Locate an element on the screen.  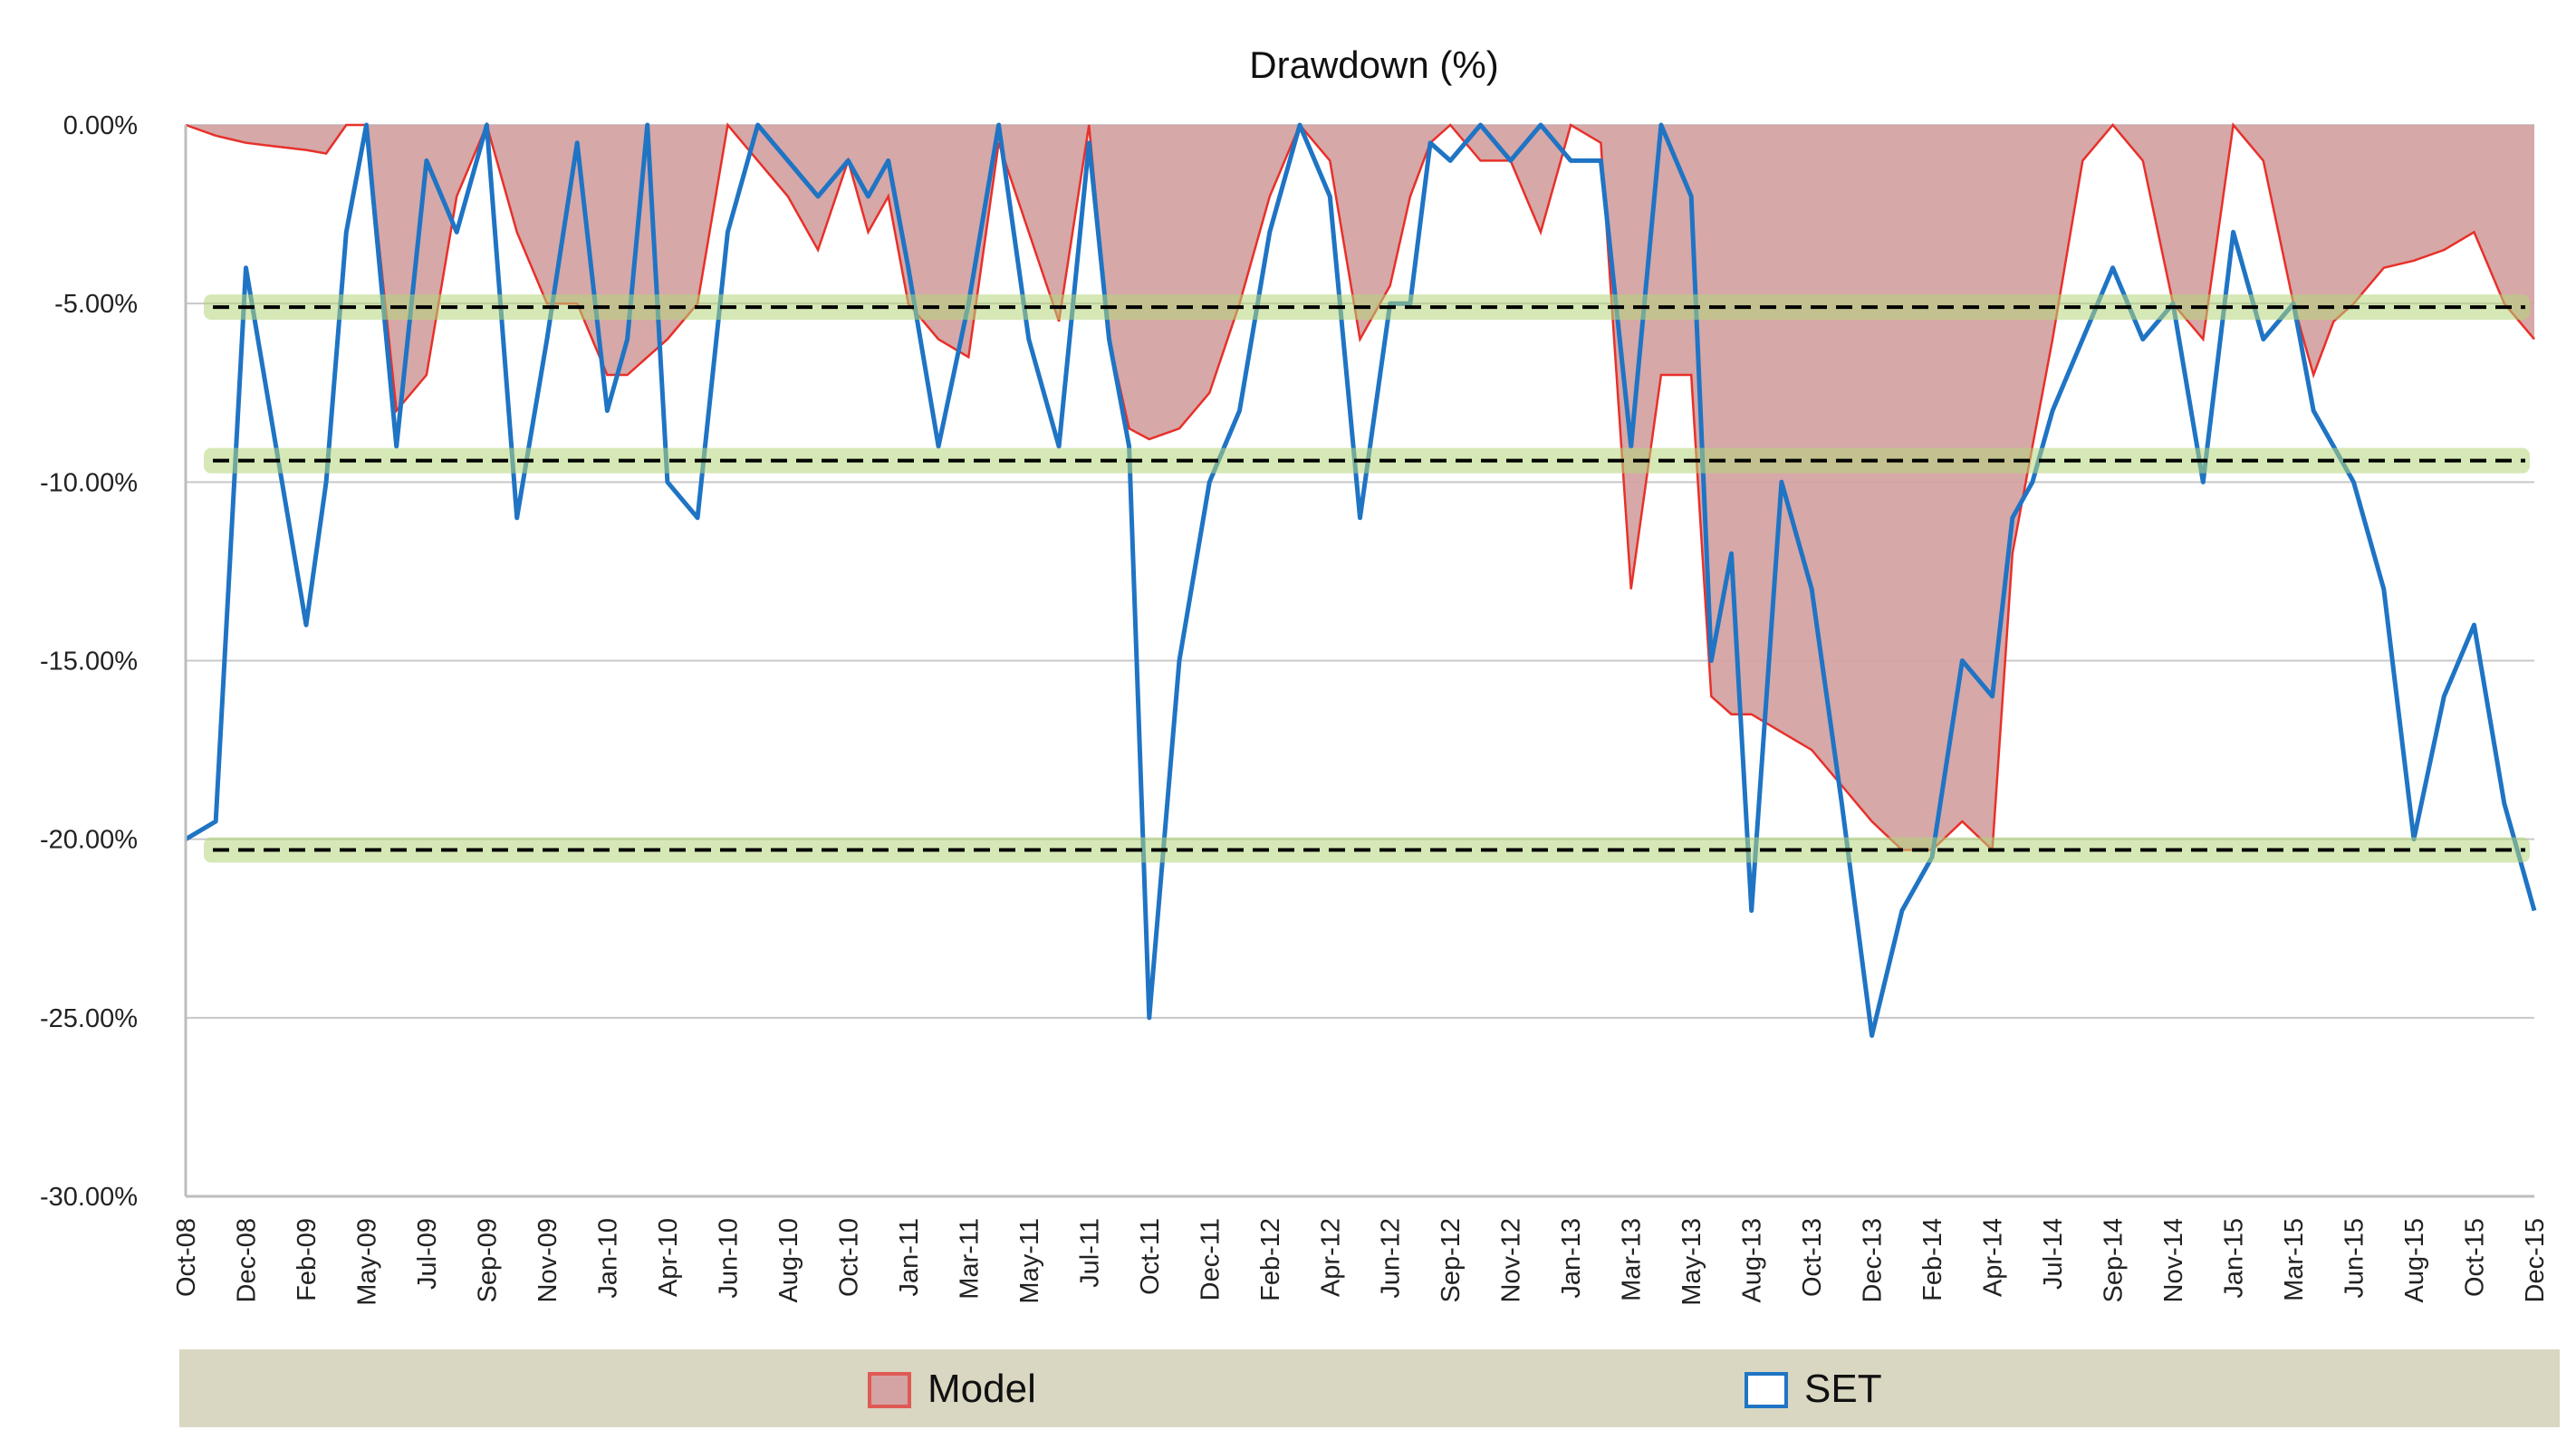
x-tick-label: Feb-09 is located at coordinates (307, 1259).